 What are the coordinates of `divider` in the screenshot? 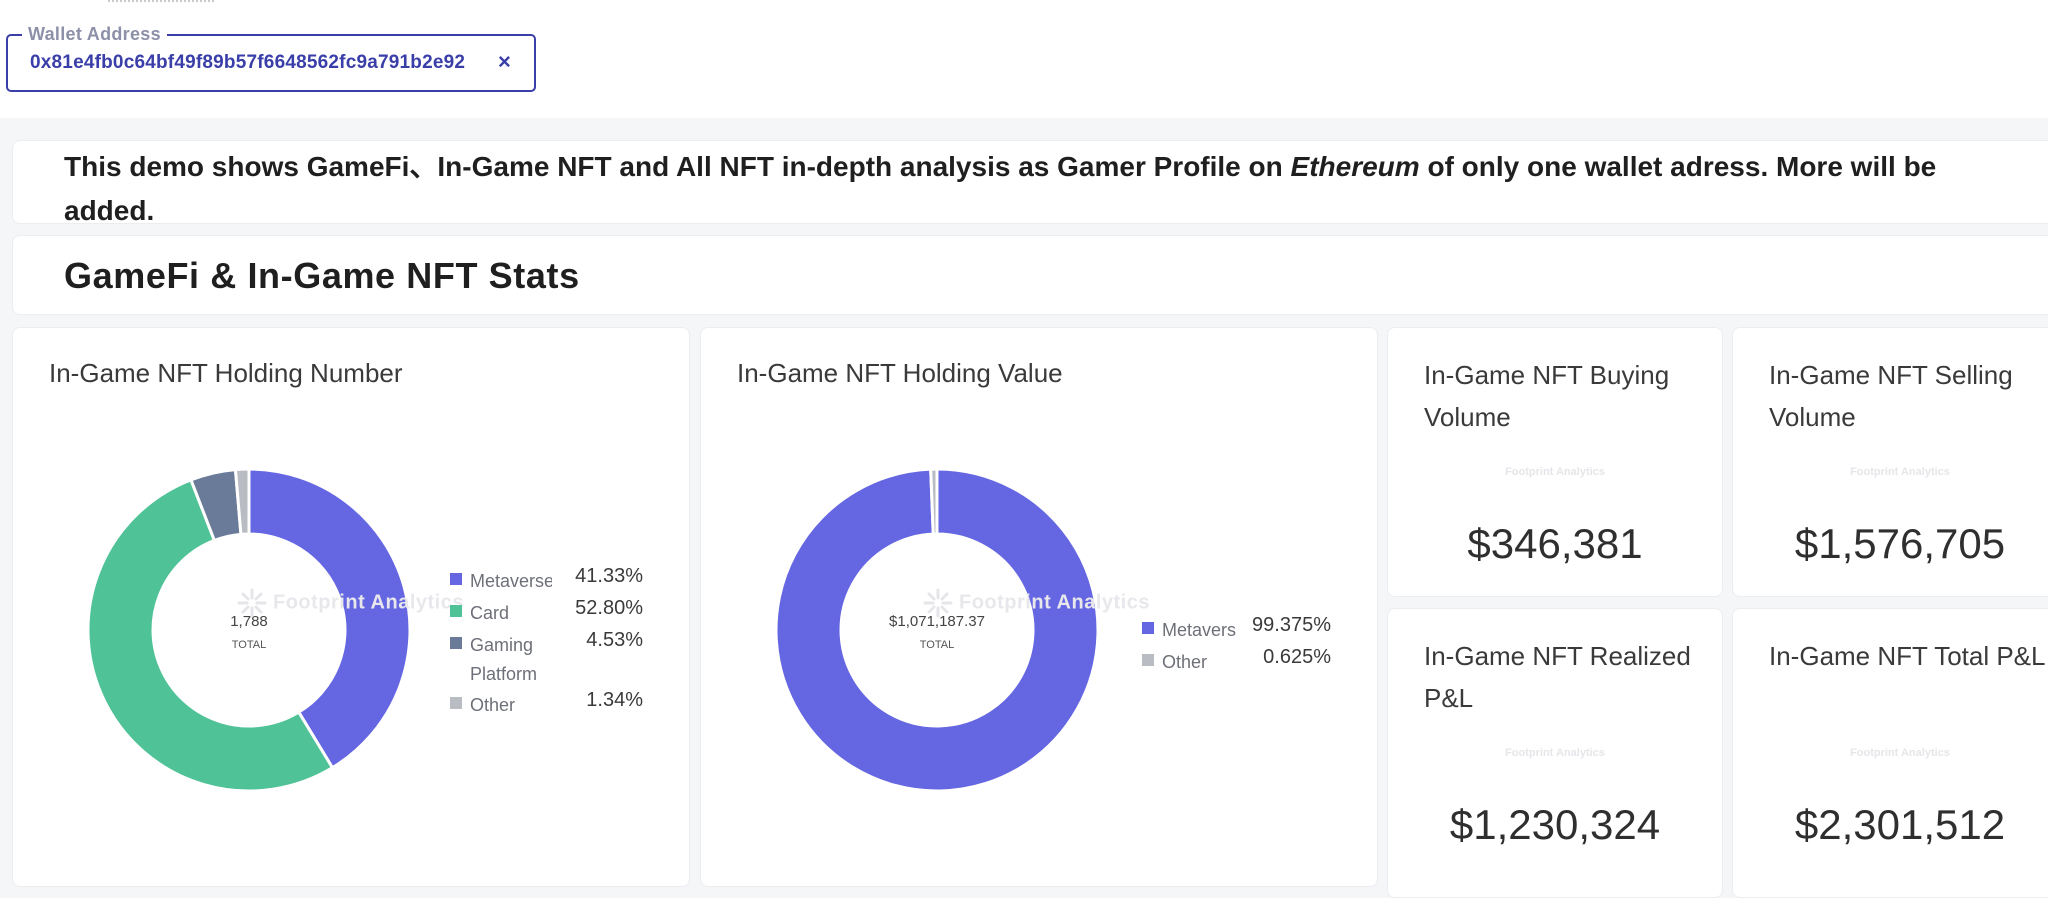 It's located at (161, 2).